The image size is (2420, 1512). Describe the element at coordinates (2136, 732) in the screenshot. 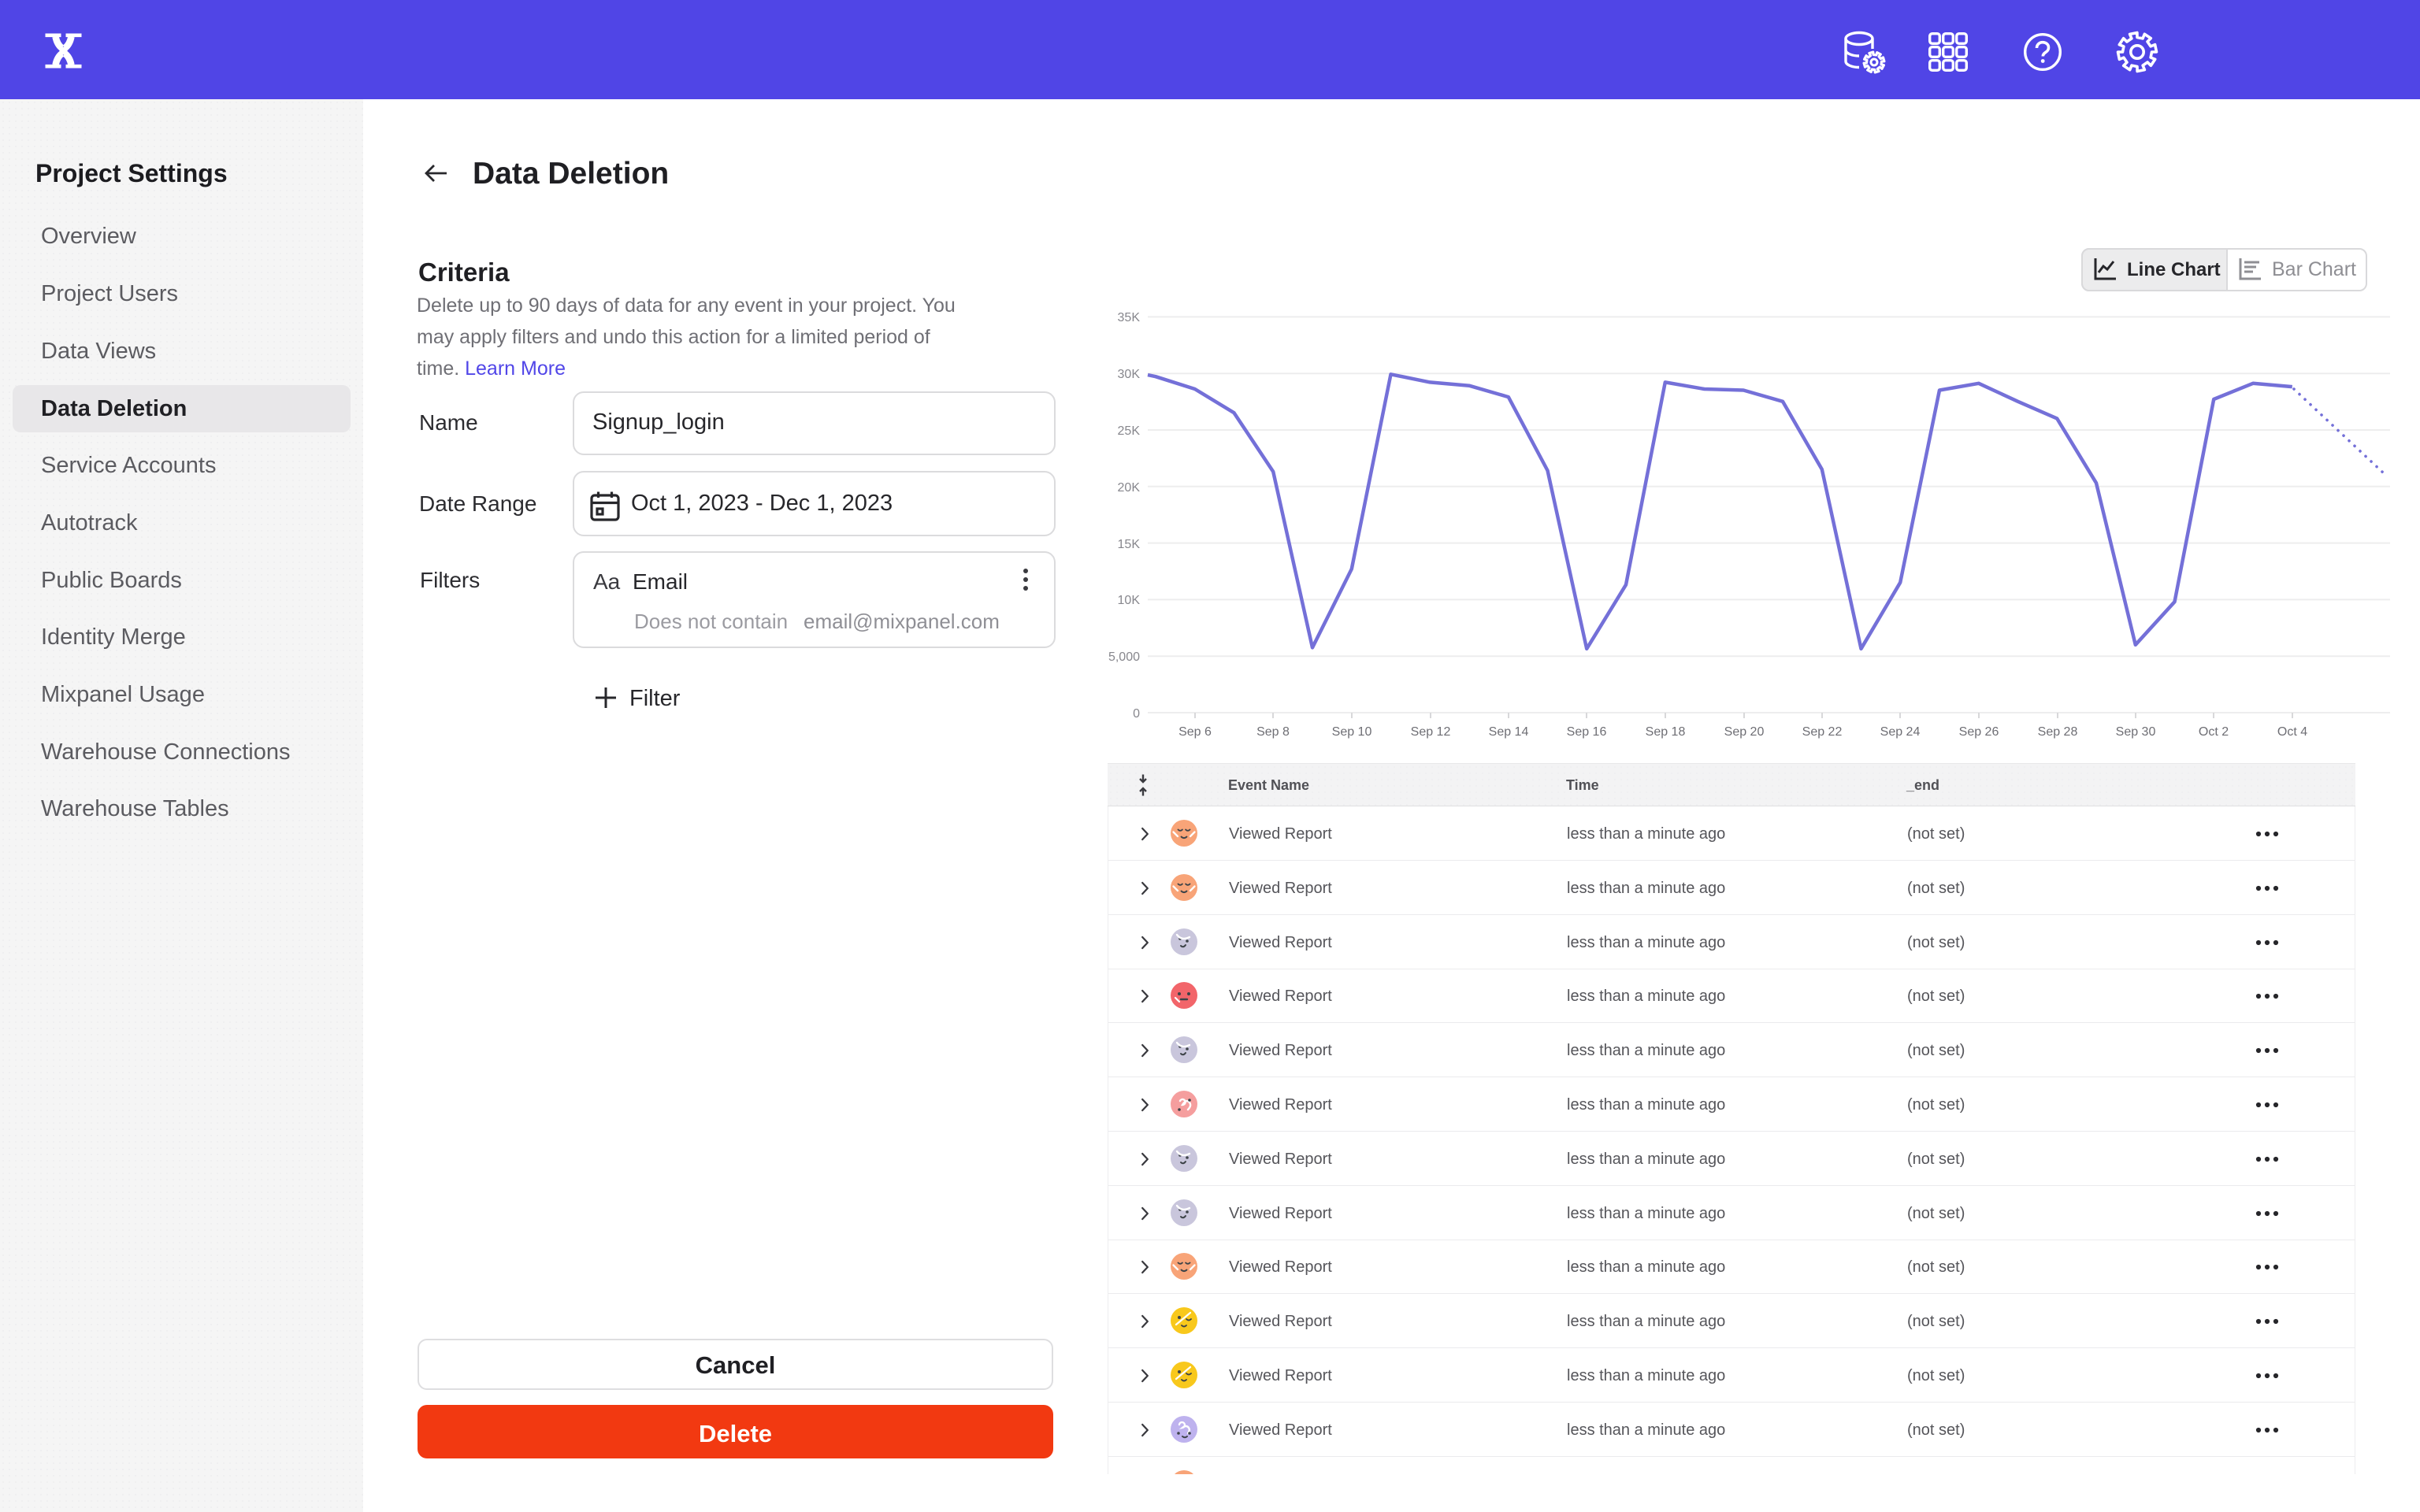

I see `svg-text: Sep 30` at that location.